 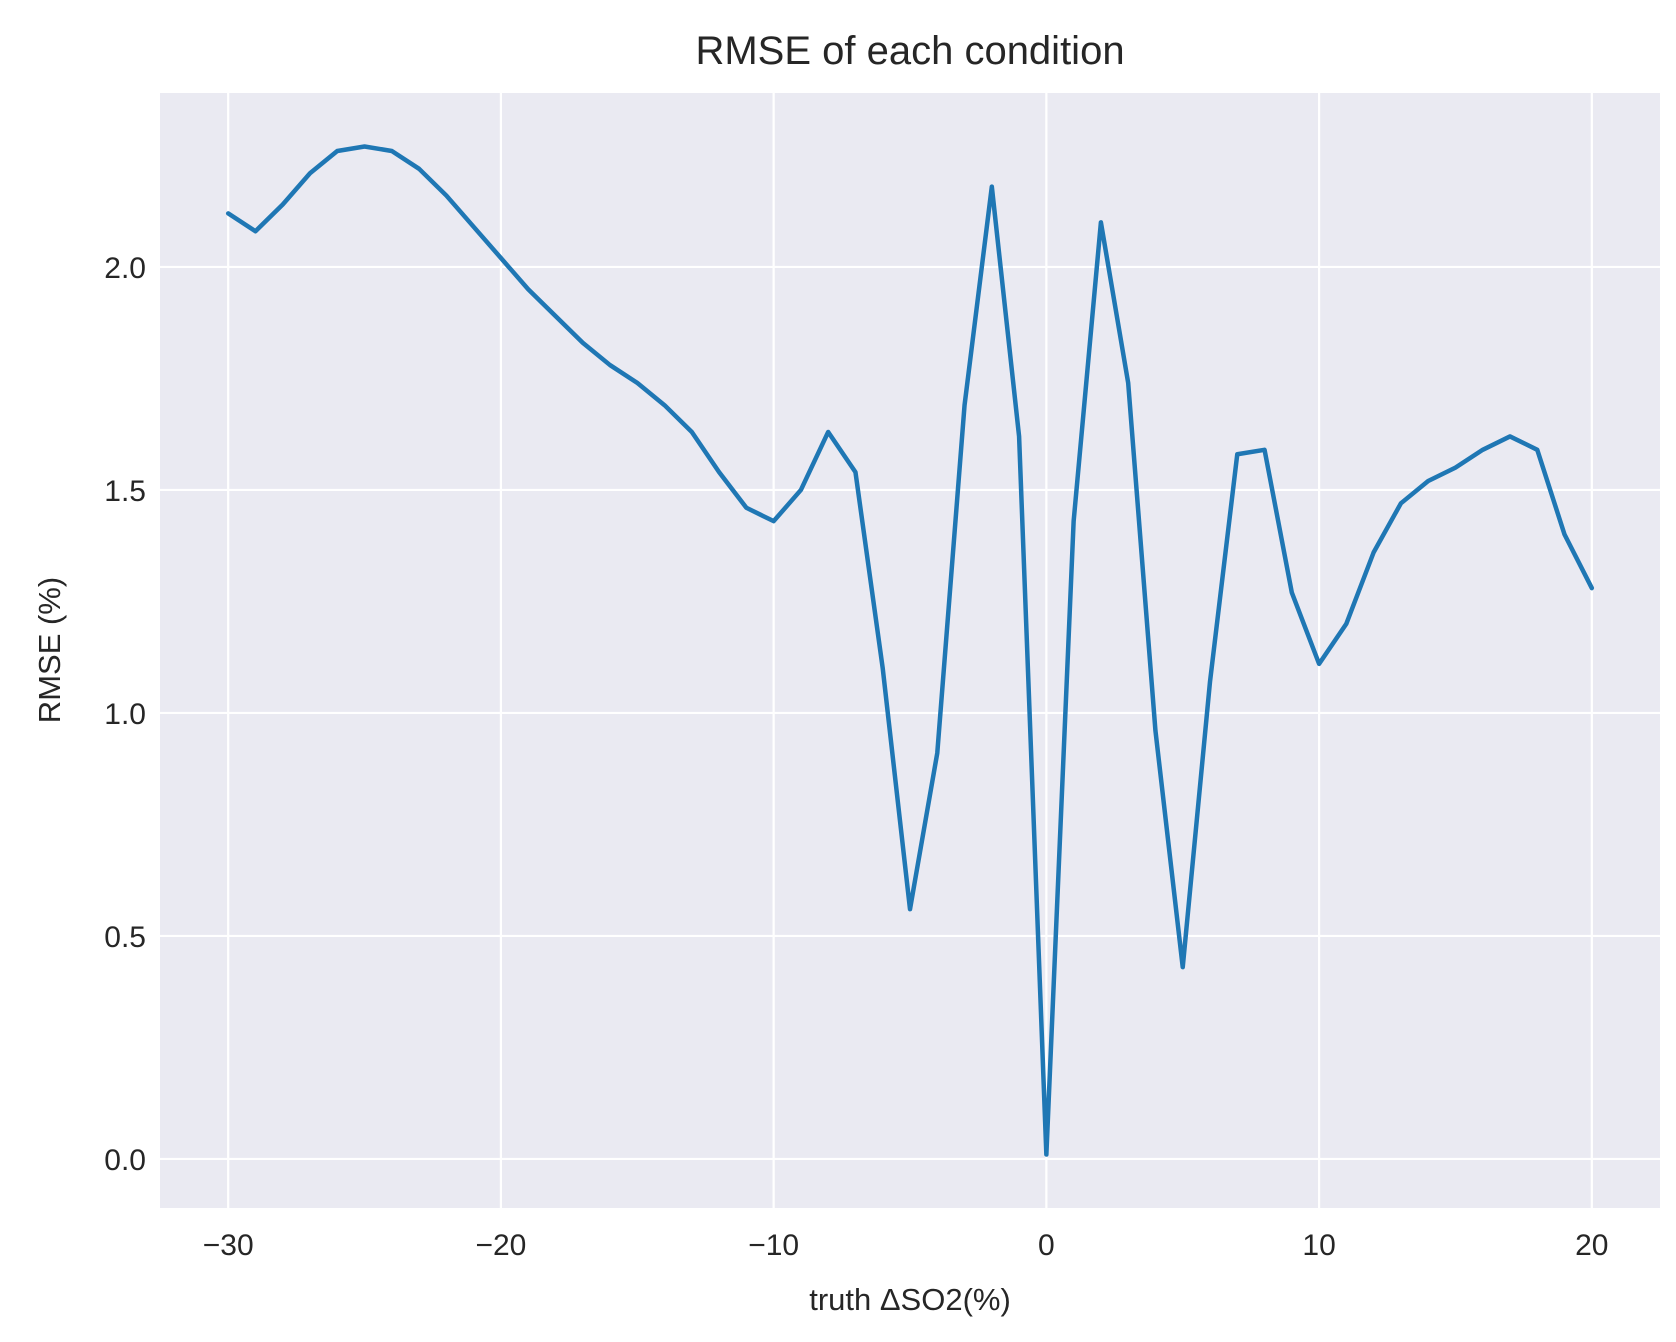 I want to click on x-tick-label: 0, so click(x=1046, y=1245).